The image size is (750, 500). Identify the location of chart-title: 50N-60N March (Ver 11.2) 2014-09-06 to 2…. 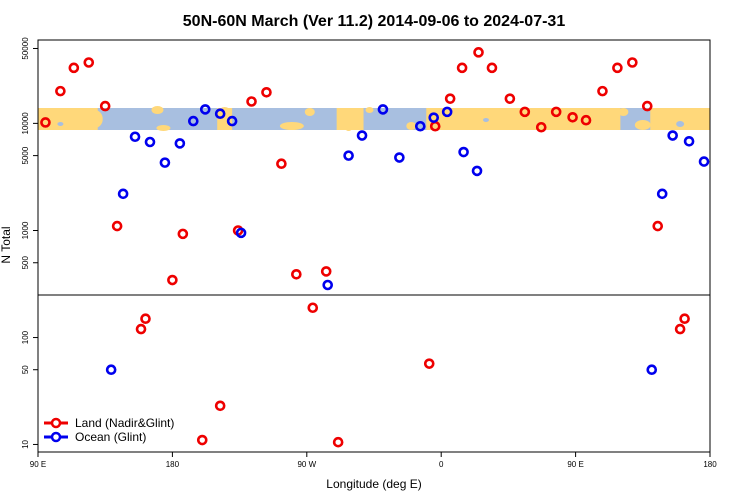
(374, 21).